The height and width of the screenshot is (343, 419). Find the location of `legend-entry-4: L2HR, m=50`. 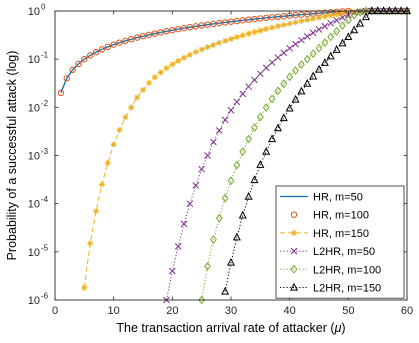

legend-entry-4: L2HR, m=50 is located at coordinates (327, 252).